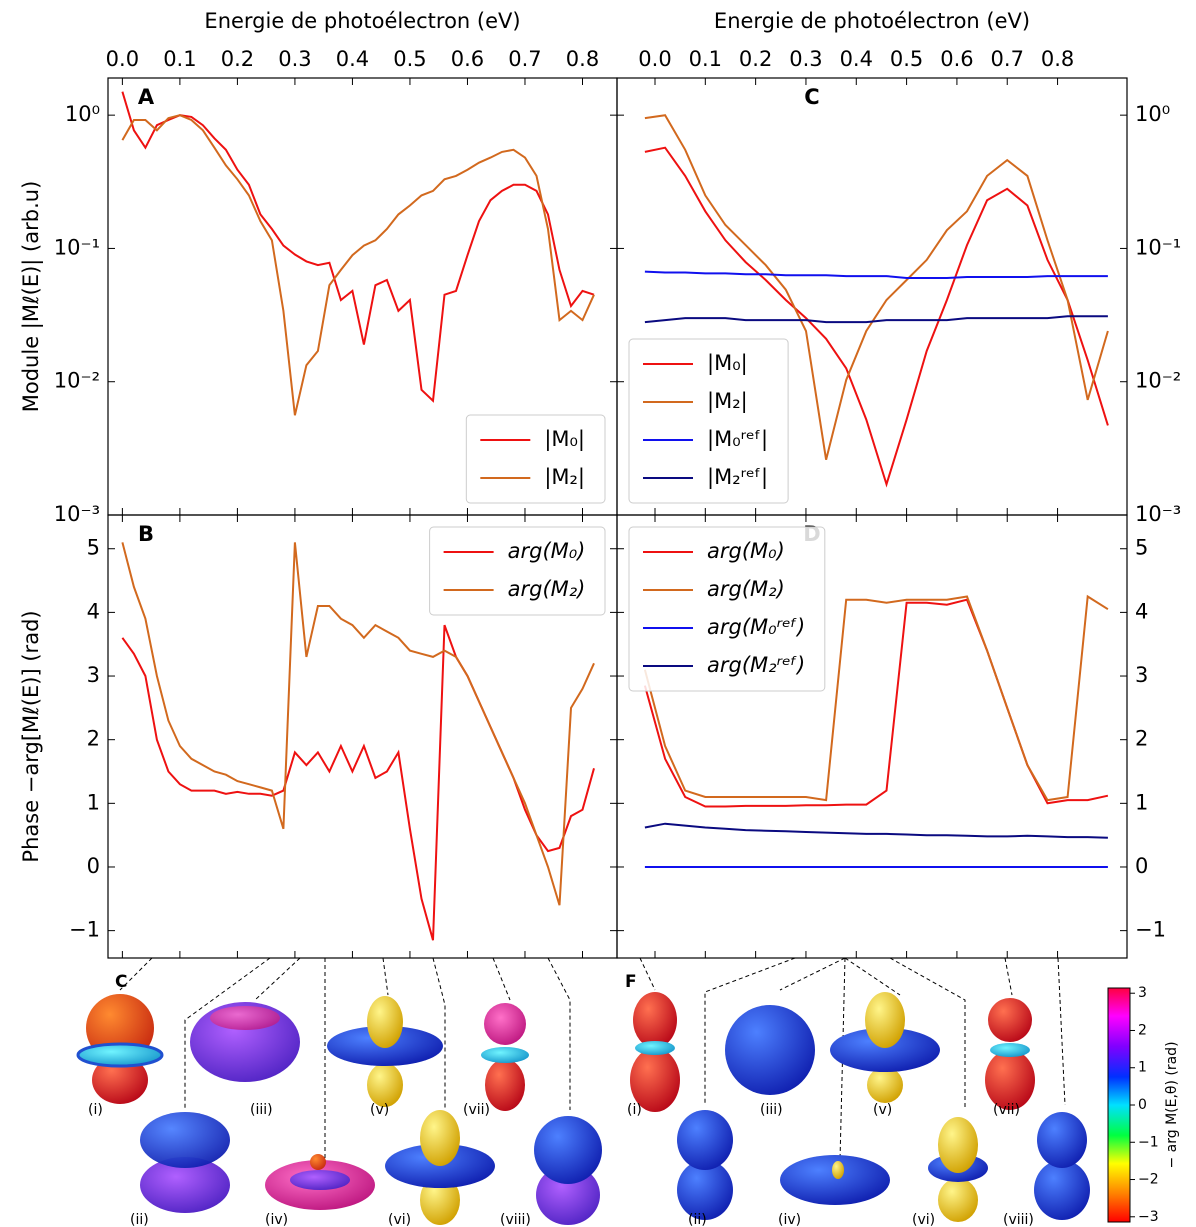 This screenshot has height=1227, width=1196. Describe the element at coordinates (146, 534) in the screenshot. I see `panel-label: B` at that location.